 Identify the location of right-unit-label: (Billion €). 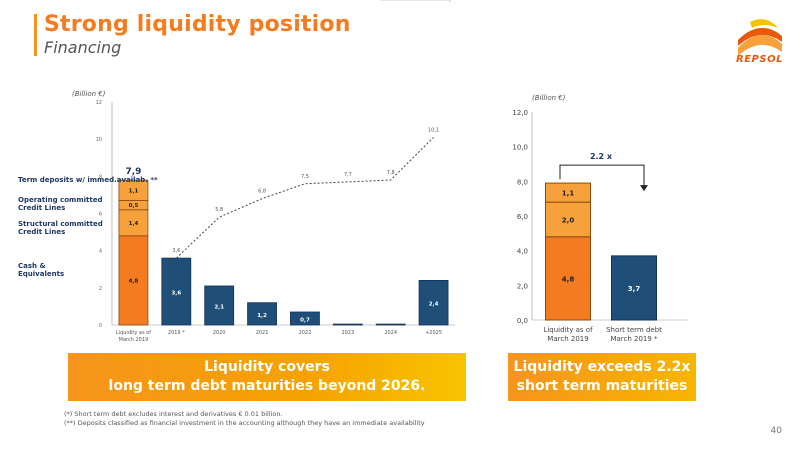
(549, 98).